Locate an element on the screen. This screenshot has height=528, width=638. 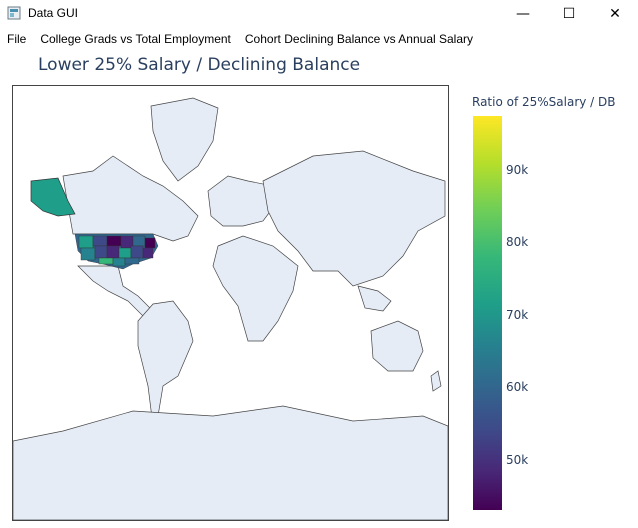
alaska-shape is located at coordinates (53, 197).